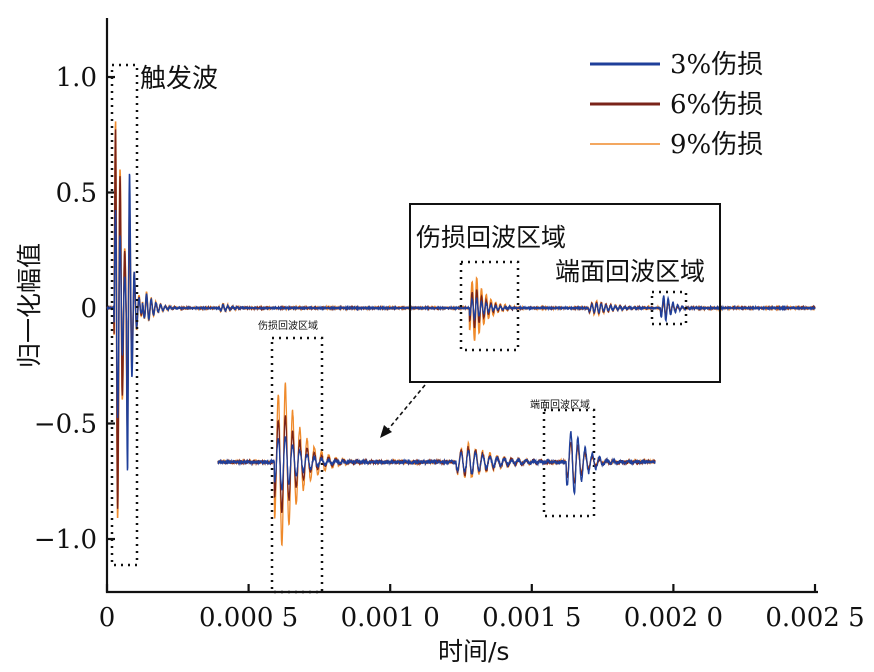 The image size is (874, 672). Describe the element at coordinates (29, 305) in the screenshot. I see `y-axis-label: 归一化幅值` at that location.